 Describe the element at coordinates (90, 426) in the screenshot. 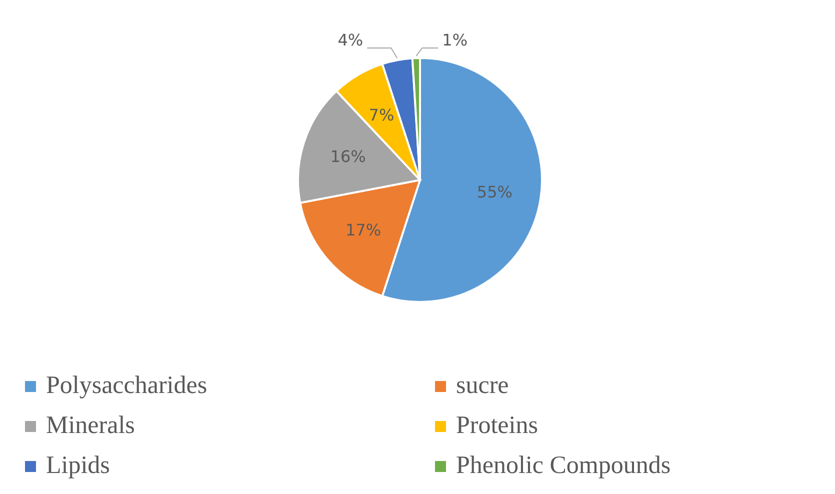

I see `legend-label: Minerals` at that location.